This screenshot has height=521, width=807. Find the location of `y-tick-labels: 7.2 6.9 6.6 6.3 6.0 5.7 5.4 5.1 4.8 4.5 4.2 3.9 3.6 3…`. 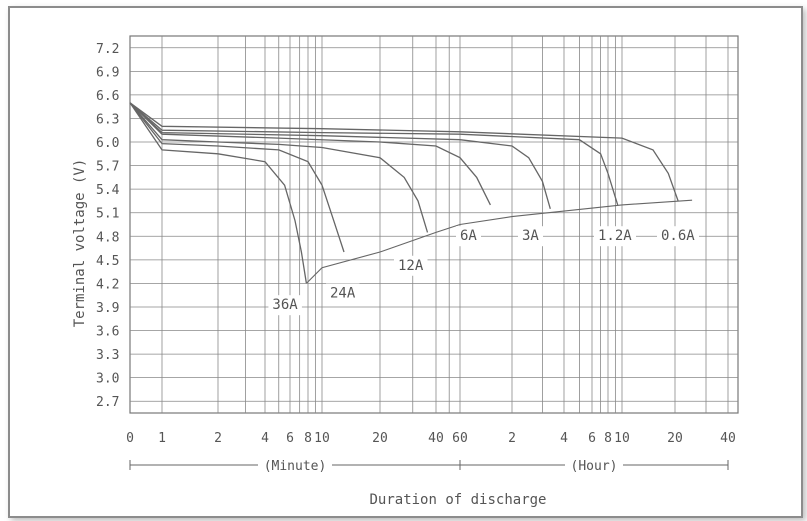

y-tick-labels: 7.2 6.9 6.6 6.3 6.0 5.7 5.4 5.1 4.8 4.5 4.2 3.9 3.6 3… is located at coordinates (108, 226).